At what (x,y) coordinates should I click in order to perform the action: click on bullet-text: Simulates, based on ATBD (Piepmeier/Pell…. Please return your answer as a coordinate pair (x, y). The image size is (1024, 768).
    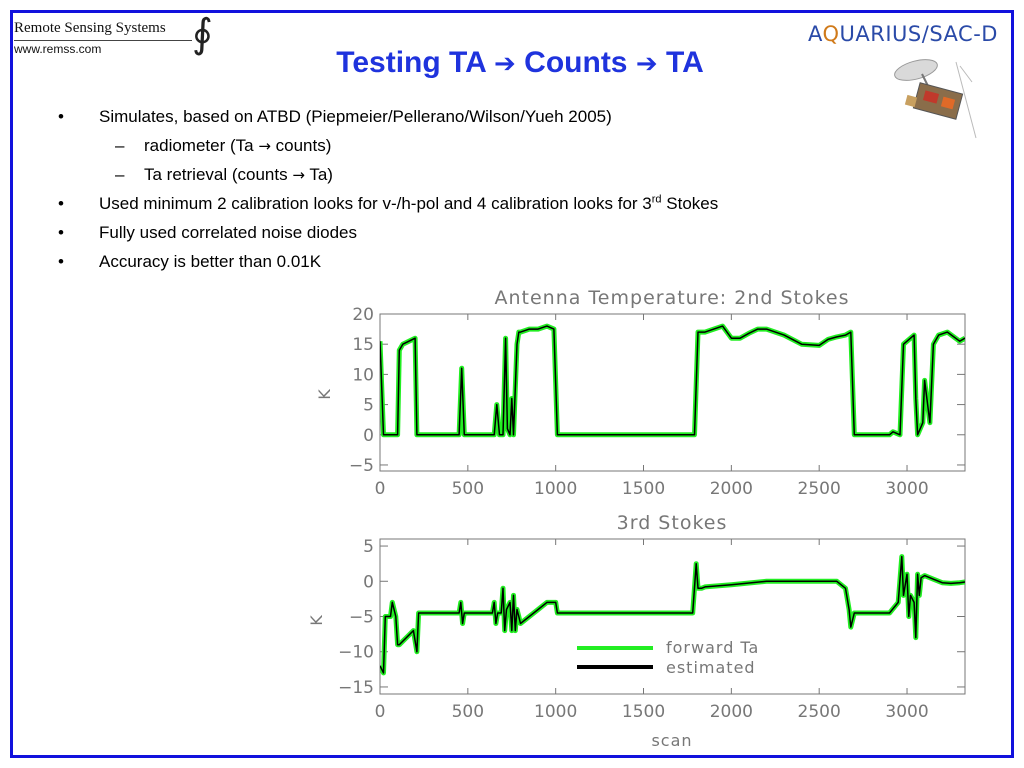
    Looking at the image, I should click on (355, 116).